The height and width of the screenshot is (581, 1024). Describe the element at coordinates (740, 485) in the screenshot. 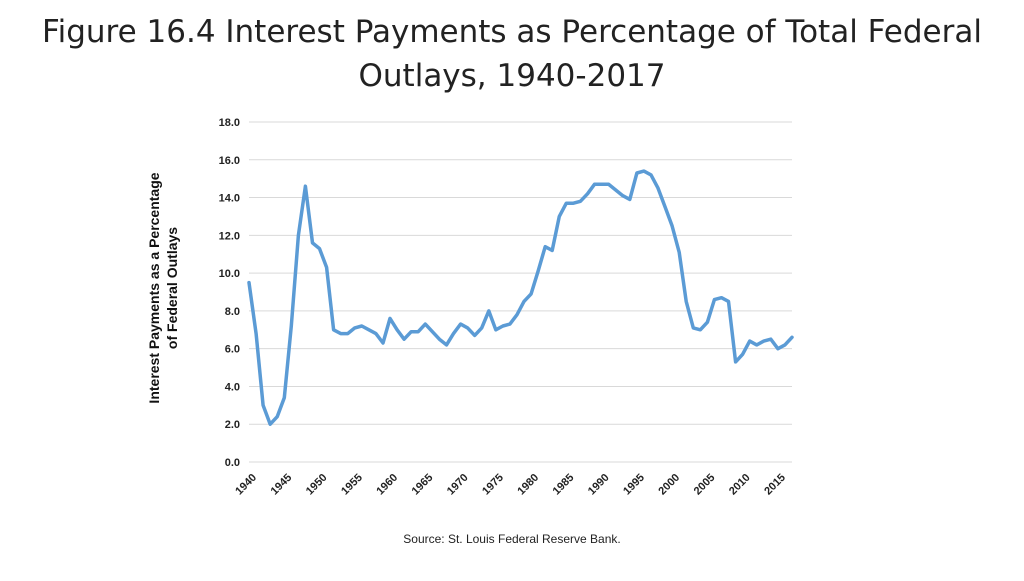

I see `x-tick-label: 2010` at that location.